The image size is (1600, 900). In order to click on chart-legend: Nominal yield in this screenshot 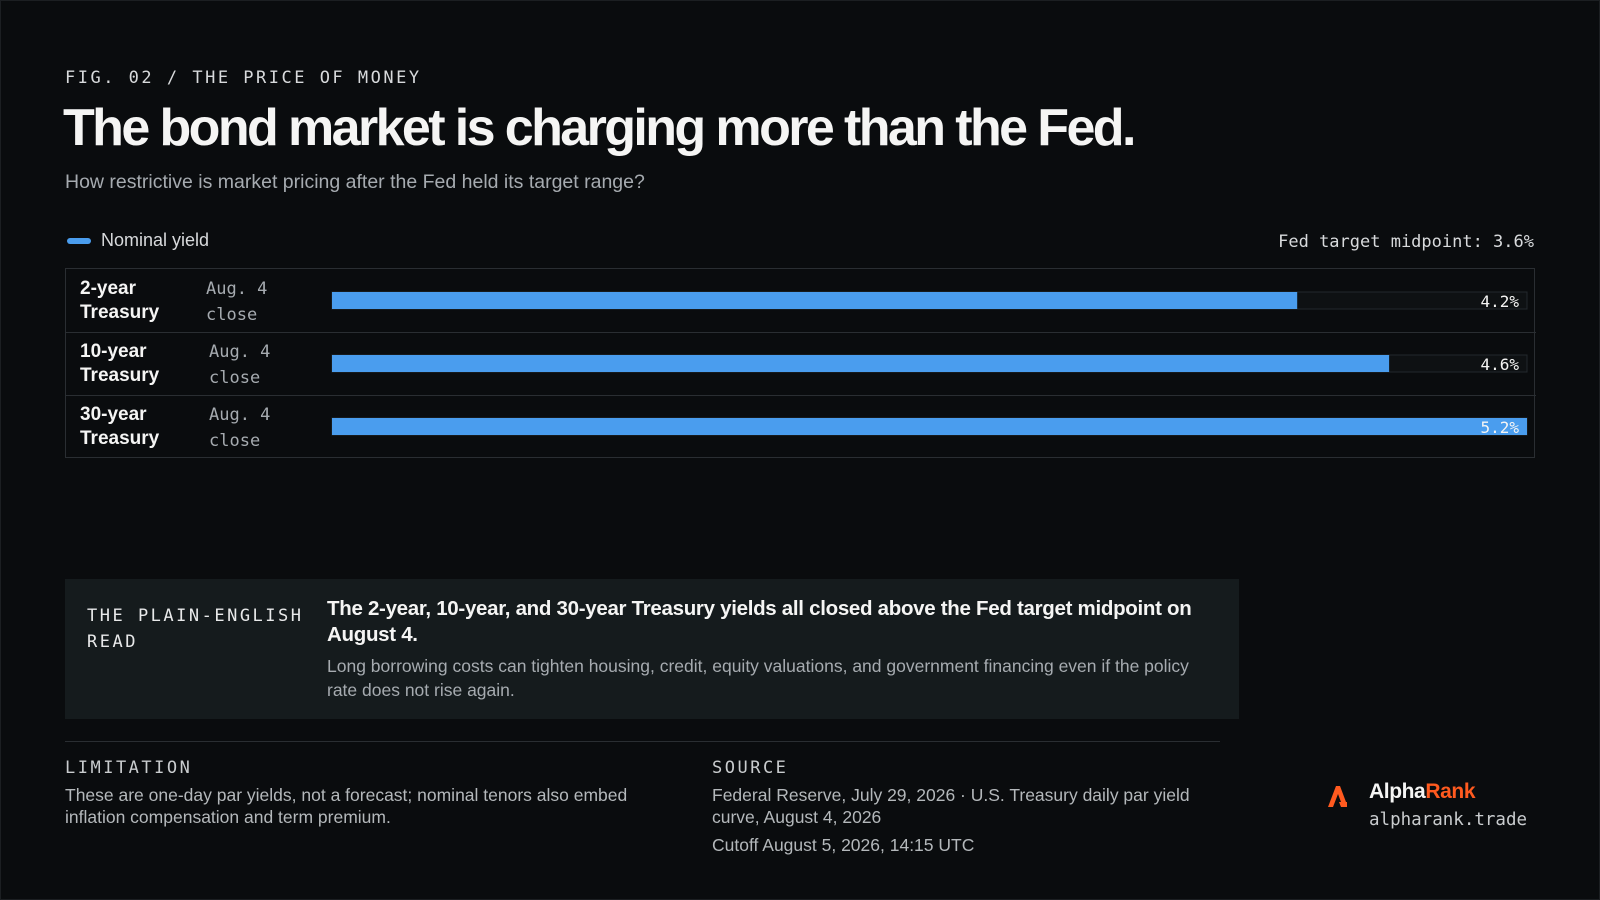, I will do `click(138, 240)`.